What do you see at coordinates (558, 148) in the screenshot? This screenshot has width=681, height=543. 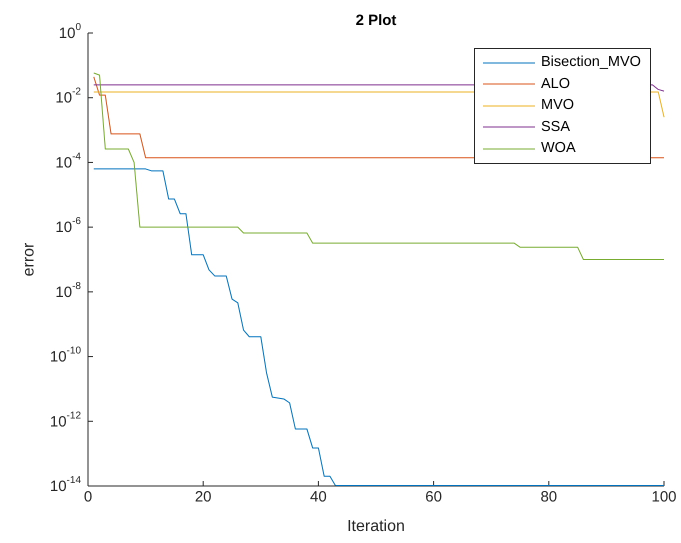 I see `legend-label: WOA` at bounding box center [558, 148].